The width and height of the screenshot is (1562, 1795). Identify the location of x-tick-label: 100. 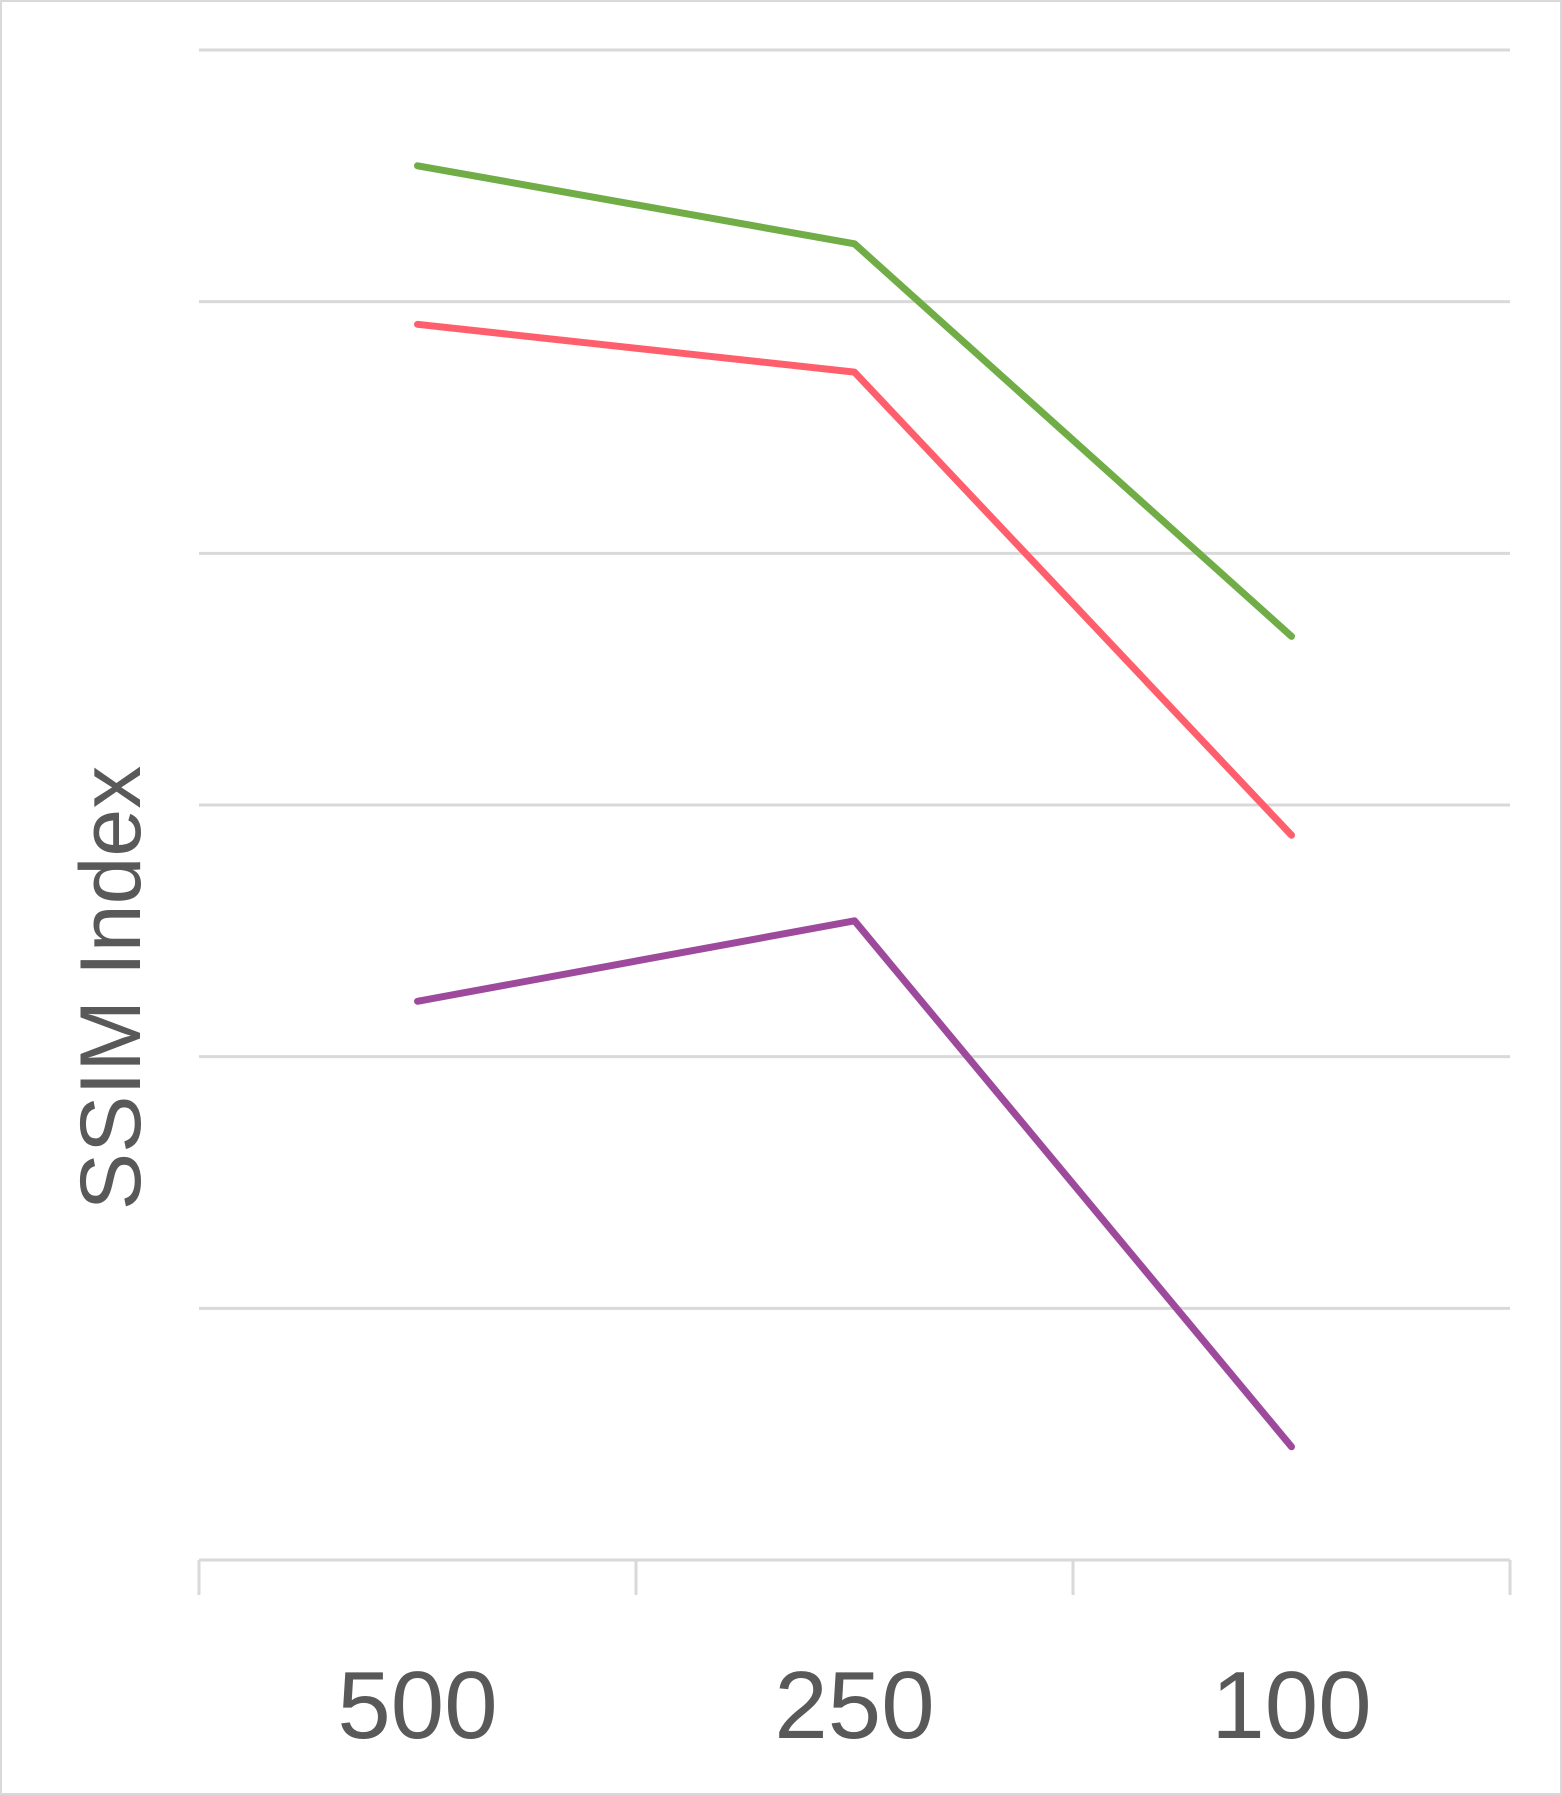
(1291, 1705).